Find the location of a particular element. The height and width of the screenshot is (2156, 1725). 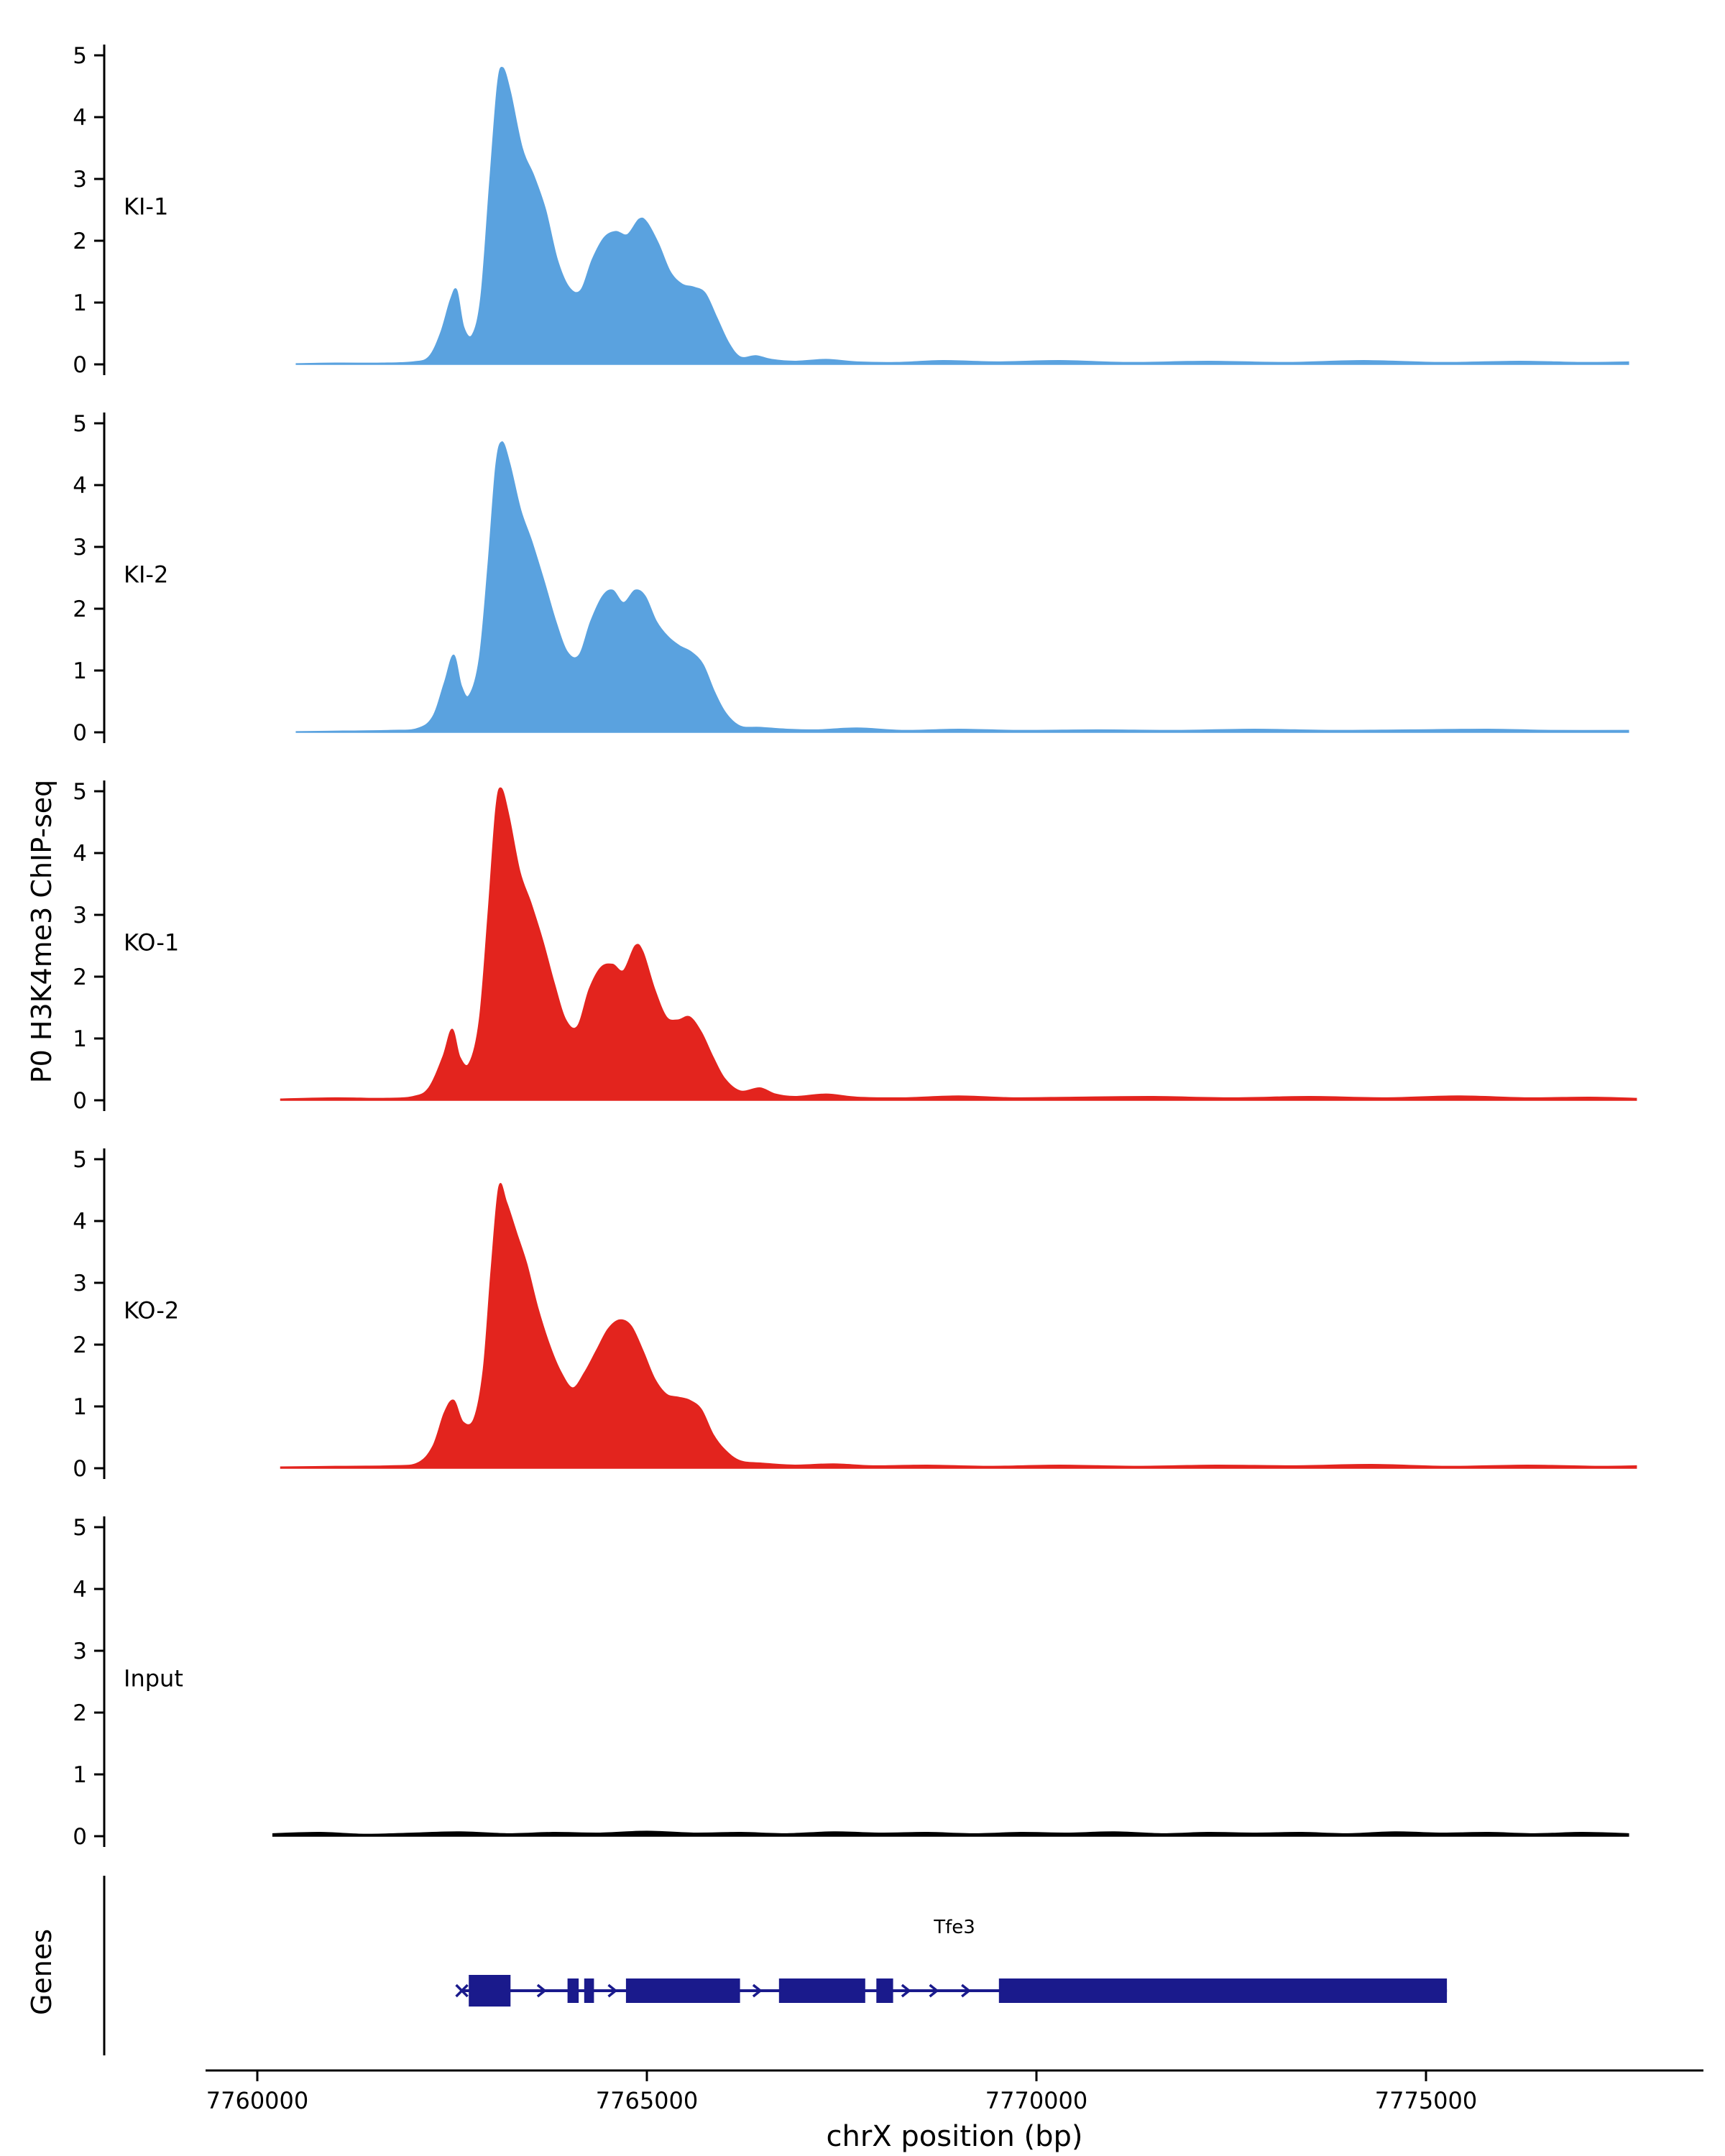

gene-start-marker is located at coordinates (462, 1991).